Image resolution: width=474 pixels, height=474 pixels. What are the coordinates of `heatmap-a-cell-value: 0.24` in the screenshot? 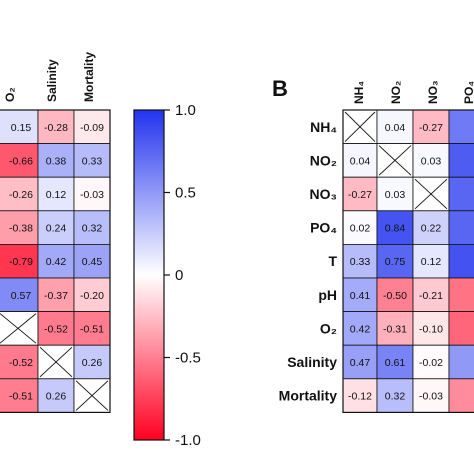 It's located at (56, 229).